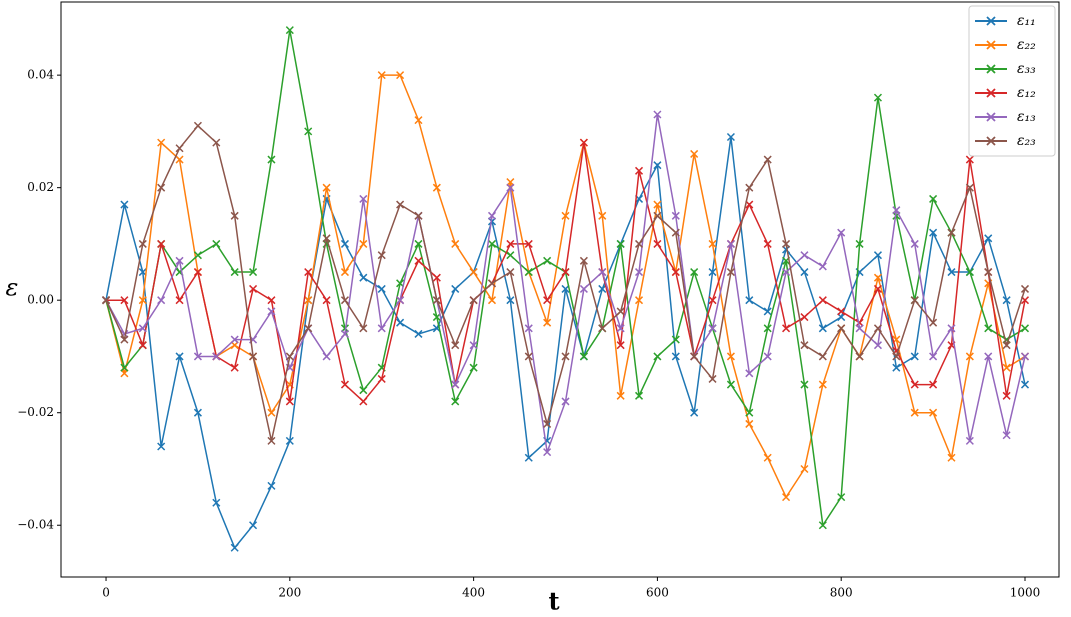 This screenshot has width=1071, height=617. I want to click on x-tick-label: 0, so click(106, 593).